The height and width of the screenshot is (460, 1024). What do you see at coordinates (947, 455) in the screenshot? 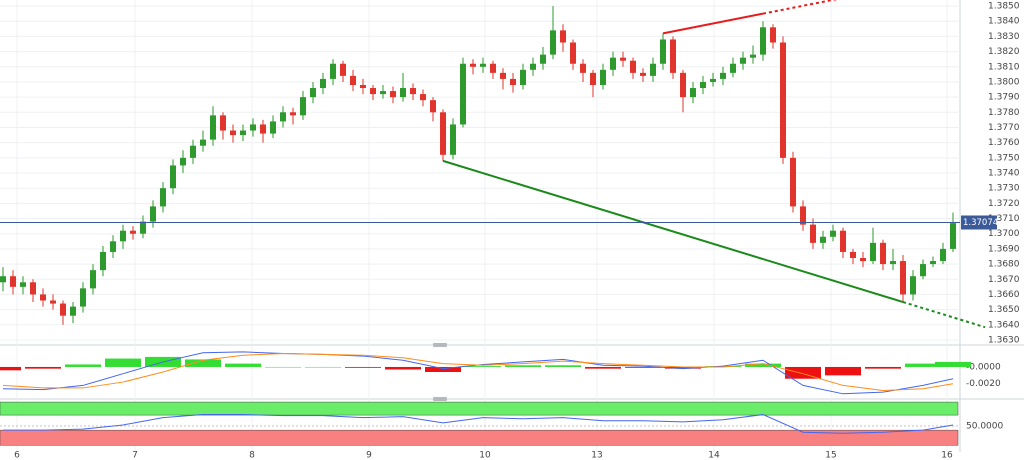
I see `x-tick-label: 16` at bounding box center [947, 455].